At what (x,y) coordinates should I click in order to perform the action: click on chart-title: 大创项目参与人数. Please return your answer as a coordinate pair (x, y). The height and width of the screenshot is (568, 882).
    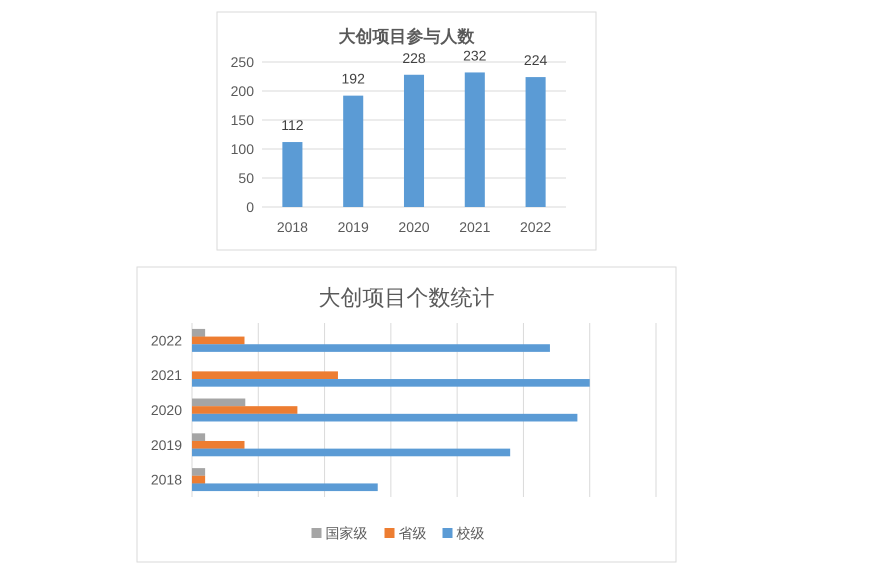
    Looking at the image, I should click on (407, 36).